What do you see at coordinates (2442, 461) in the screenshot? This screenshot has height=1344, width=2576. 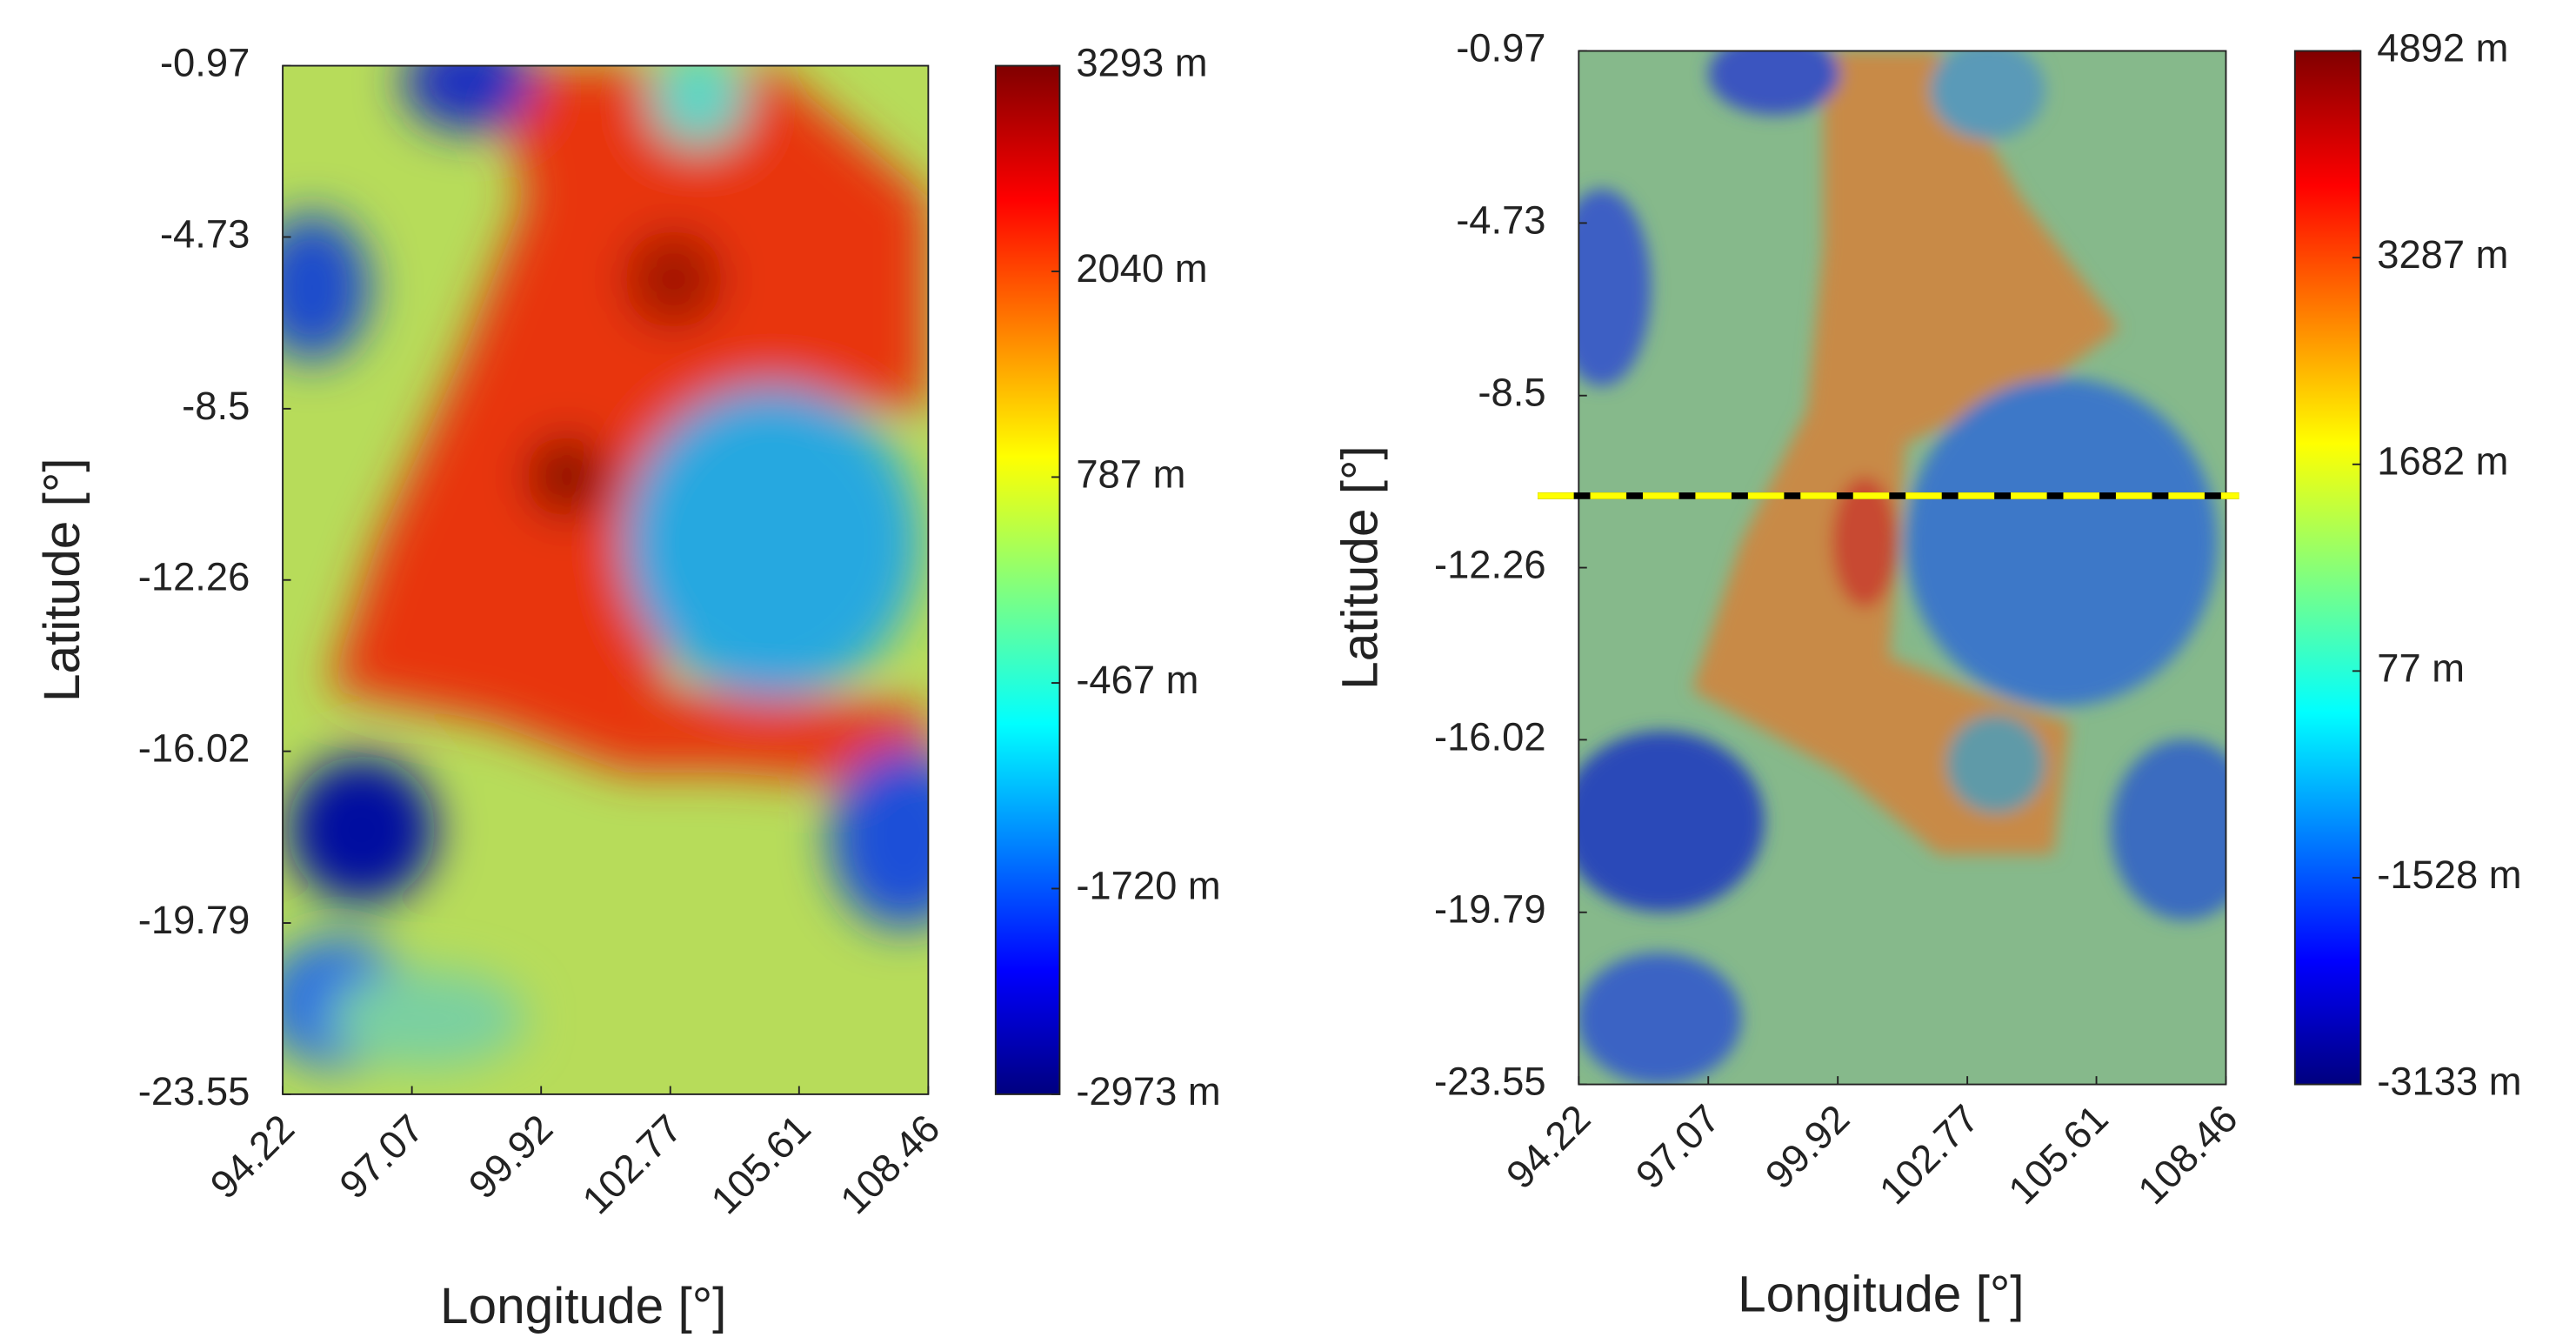 I see `colorbar-tick-label: 1682 m` at bounding box center [2442, 461].